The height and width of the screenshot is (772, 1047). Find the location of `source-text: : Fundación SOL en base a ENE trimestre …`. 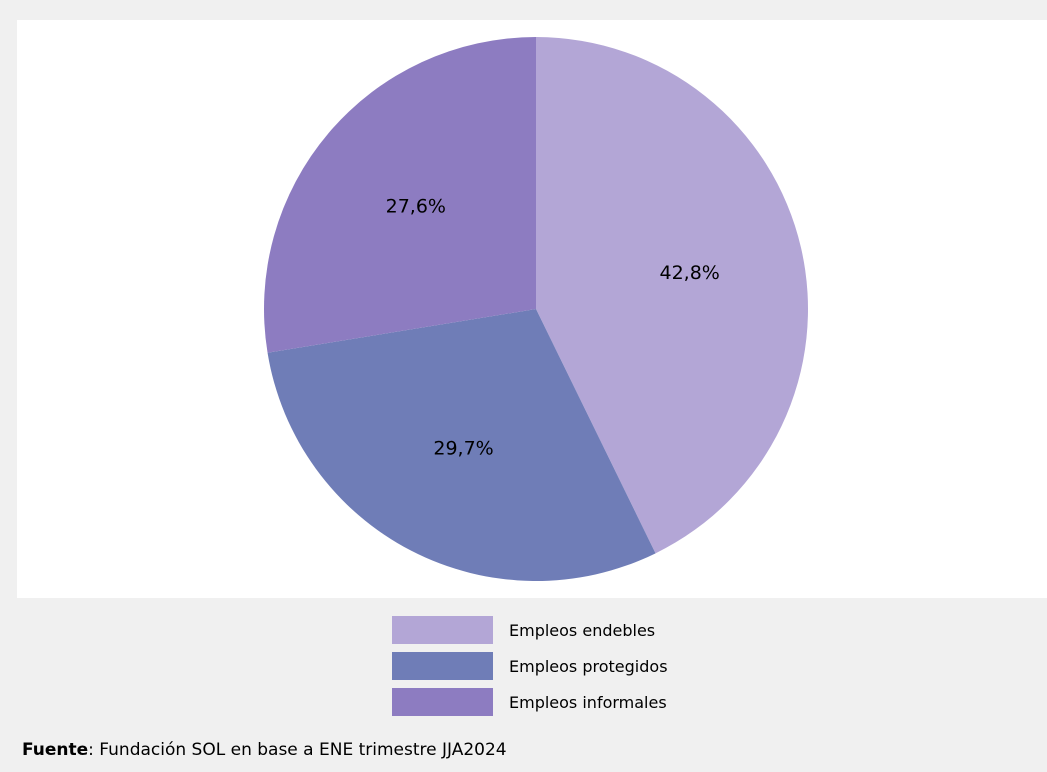

source-text: : Fundación SOL en base a ENE trimestre … is located at coordinates (297, 750).